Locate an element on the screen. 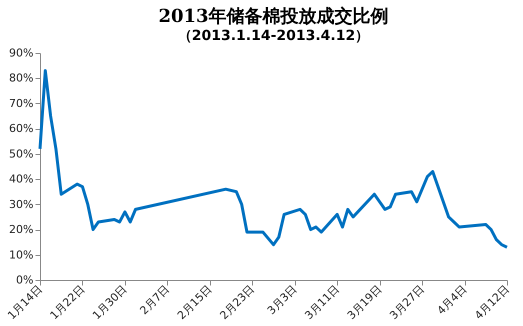  x-tick-label: 2月23日 is located at coordinates (237, 302).